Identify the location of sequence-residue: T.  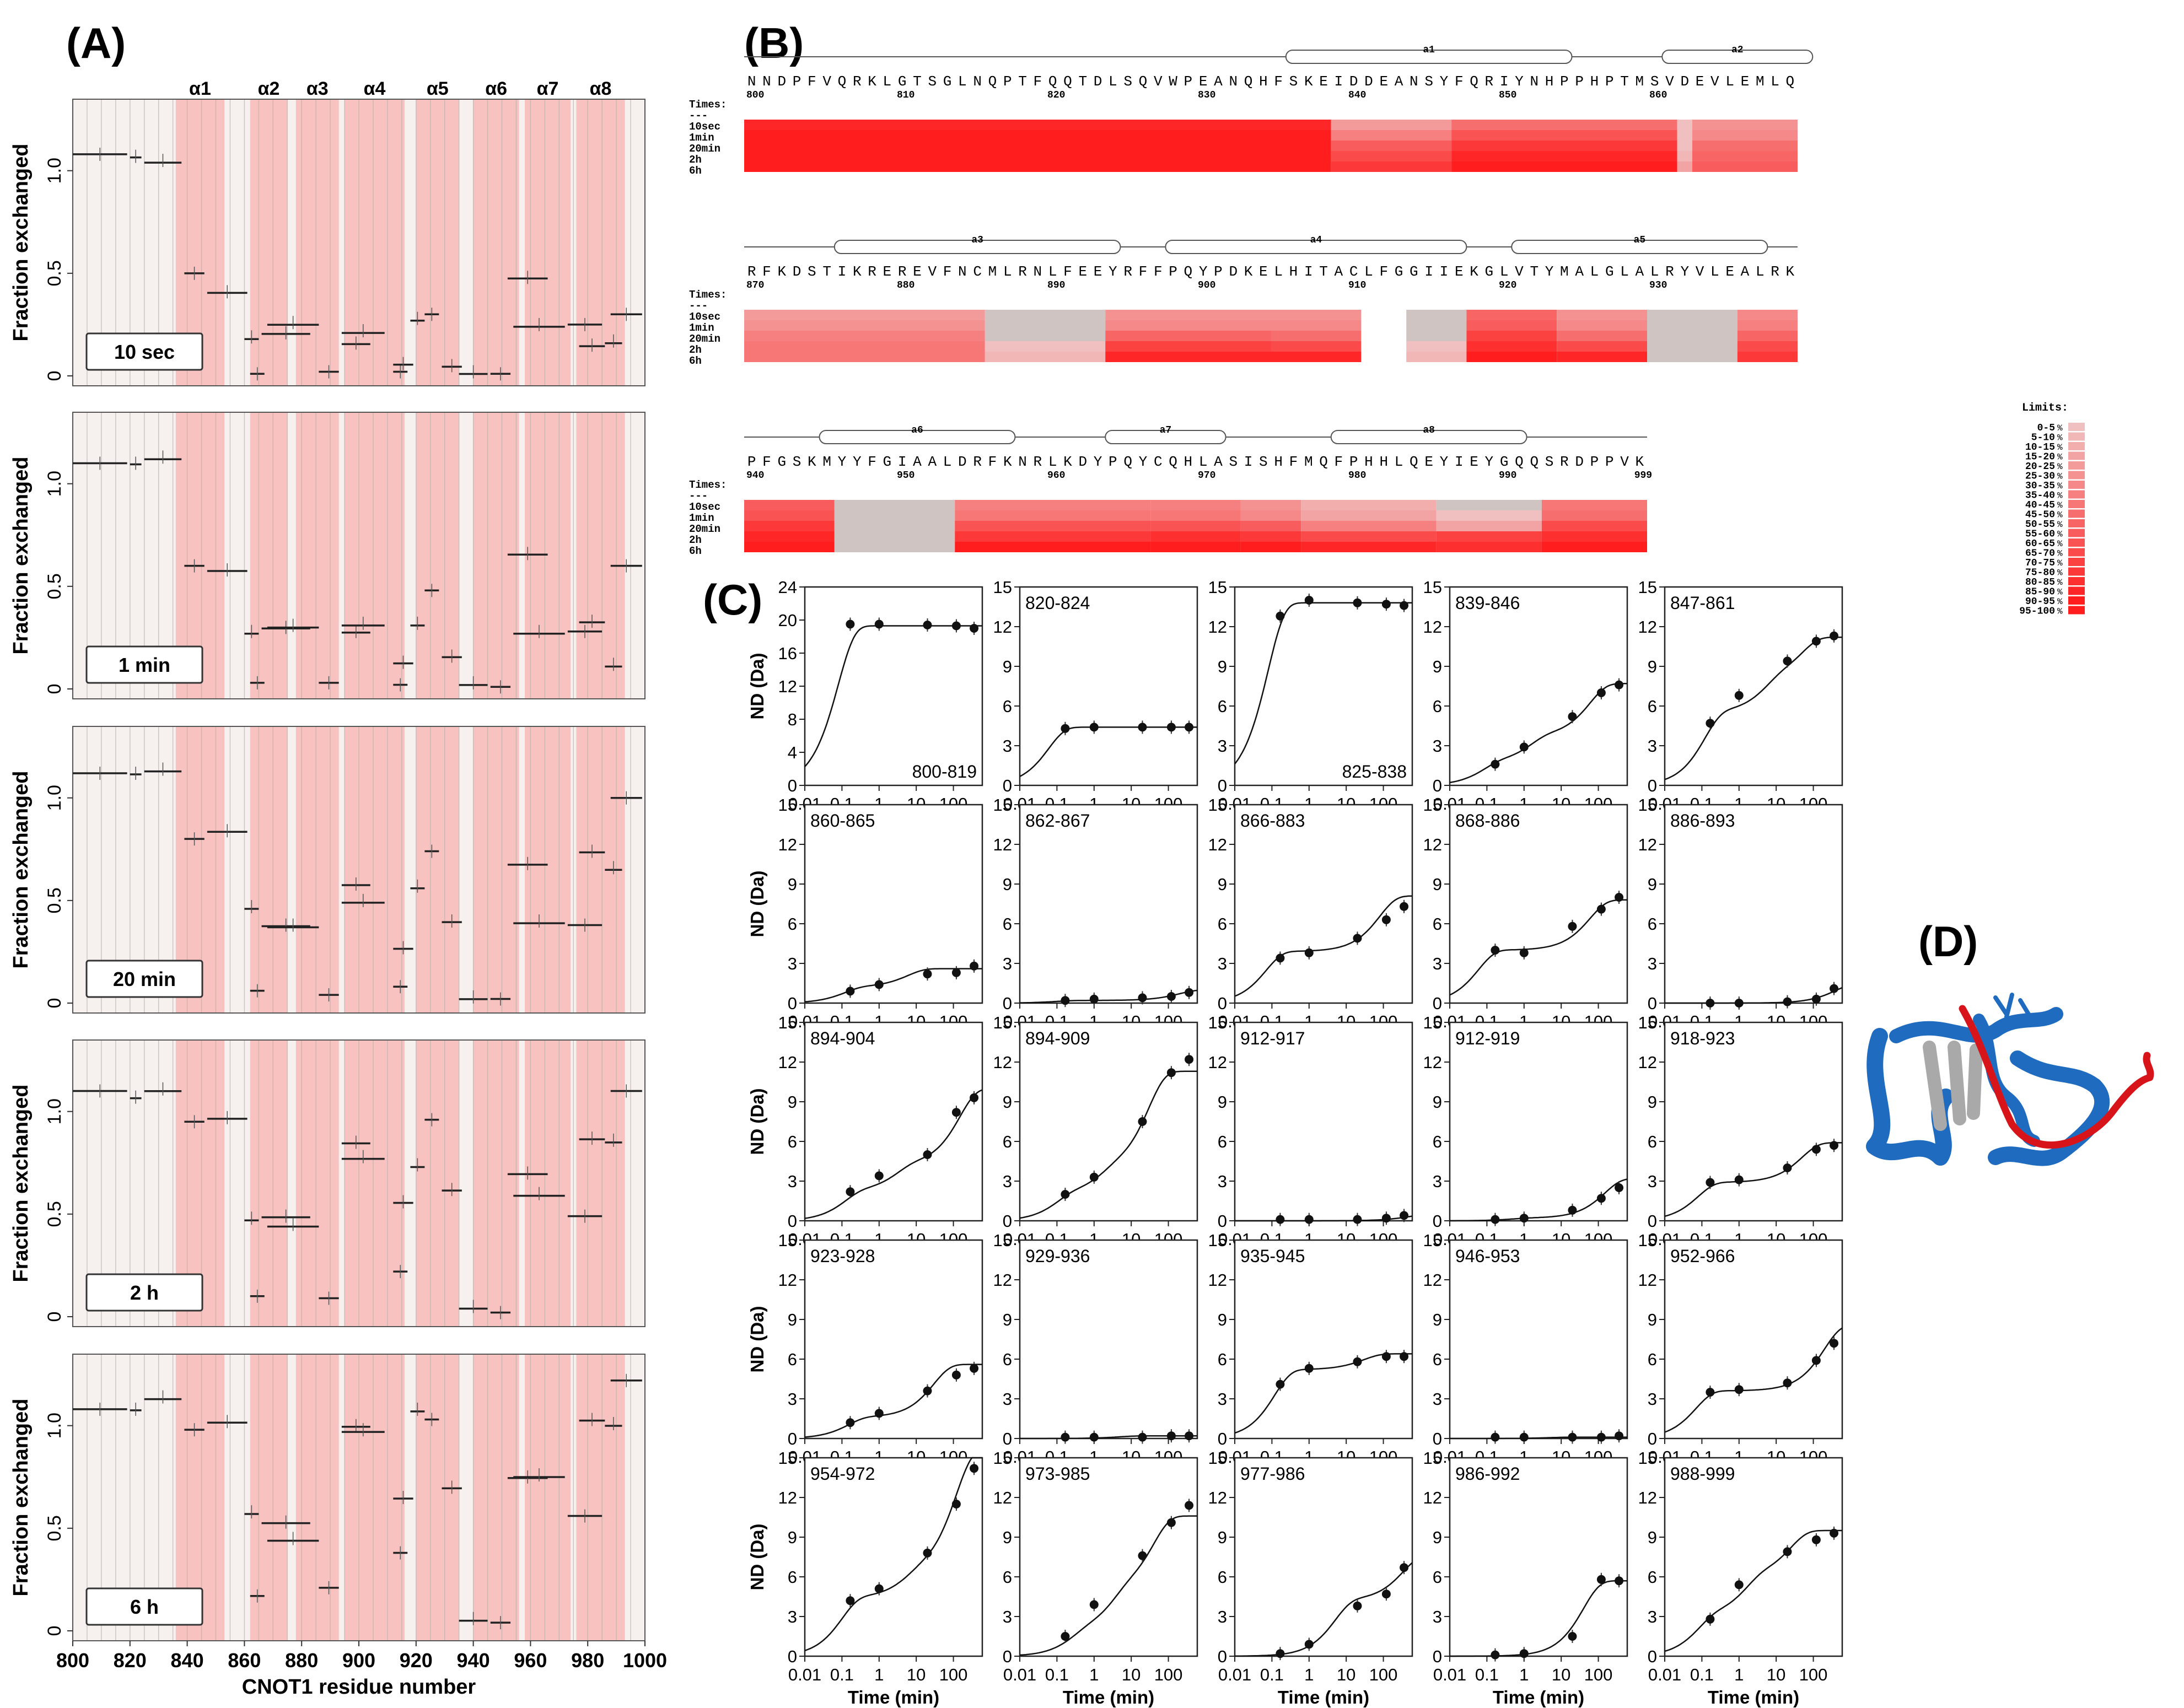
(827, 271).